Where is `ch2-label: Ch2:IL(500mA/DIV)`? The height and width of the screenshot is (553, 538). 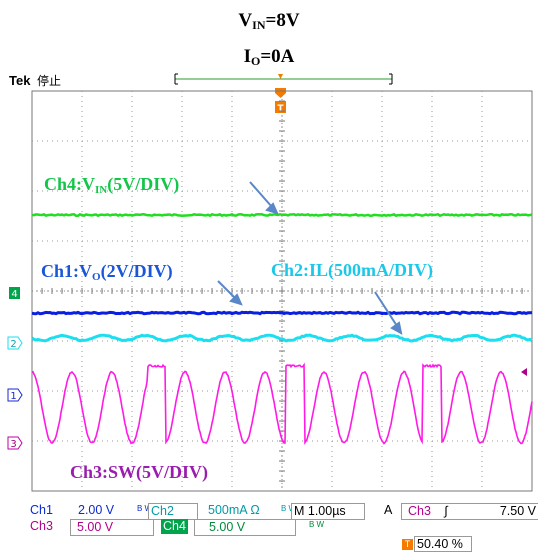
ch2-label: Ch2:IL(500mA/DIV) is located at coordinates (352, 270).